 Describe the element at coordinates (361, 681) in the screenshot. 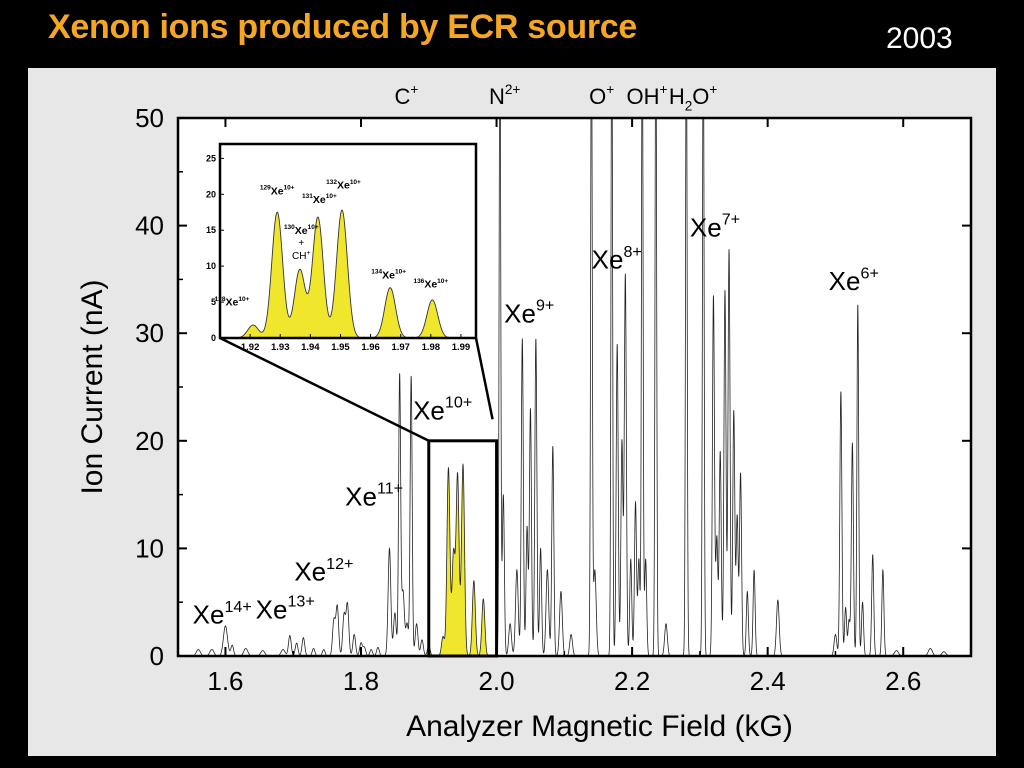

I see `x-tick-label: 1.8` at that location.